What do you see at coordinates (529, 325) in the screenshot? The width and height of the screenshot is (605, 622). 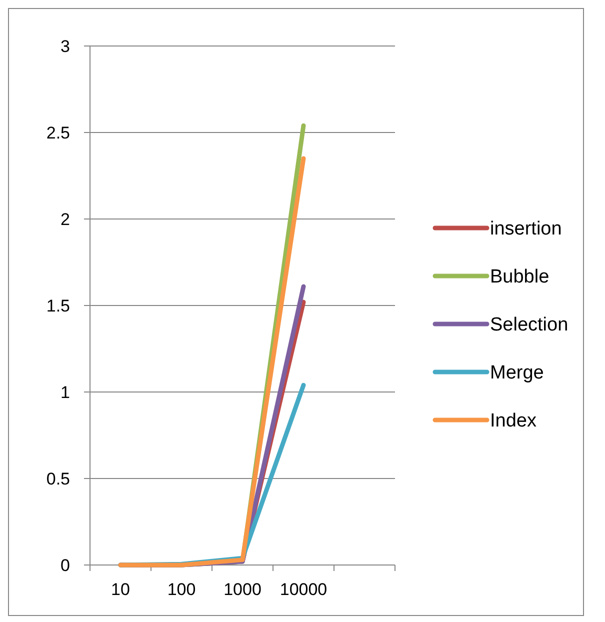 I see `legend-label: Selection` at bounding box center [529, 325].